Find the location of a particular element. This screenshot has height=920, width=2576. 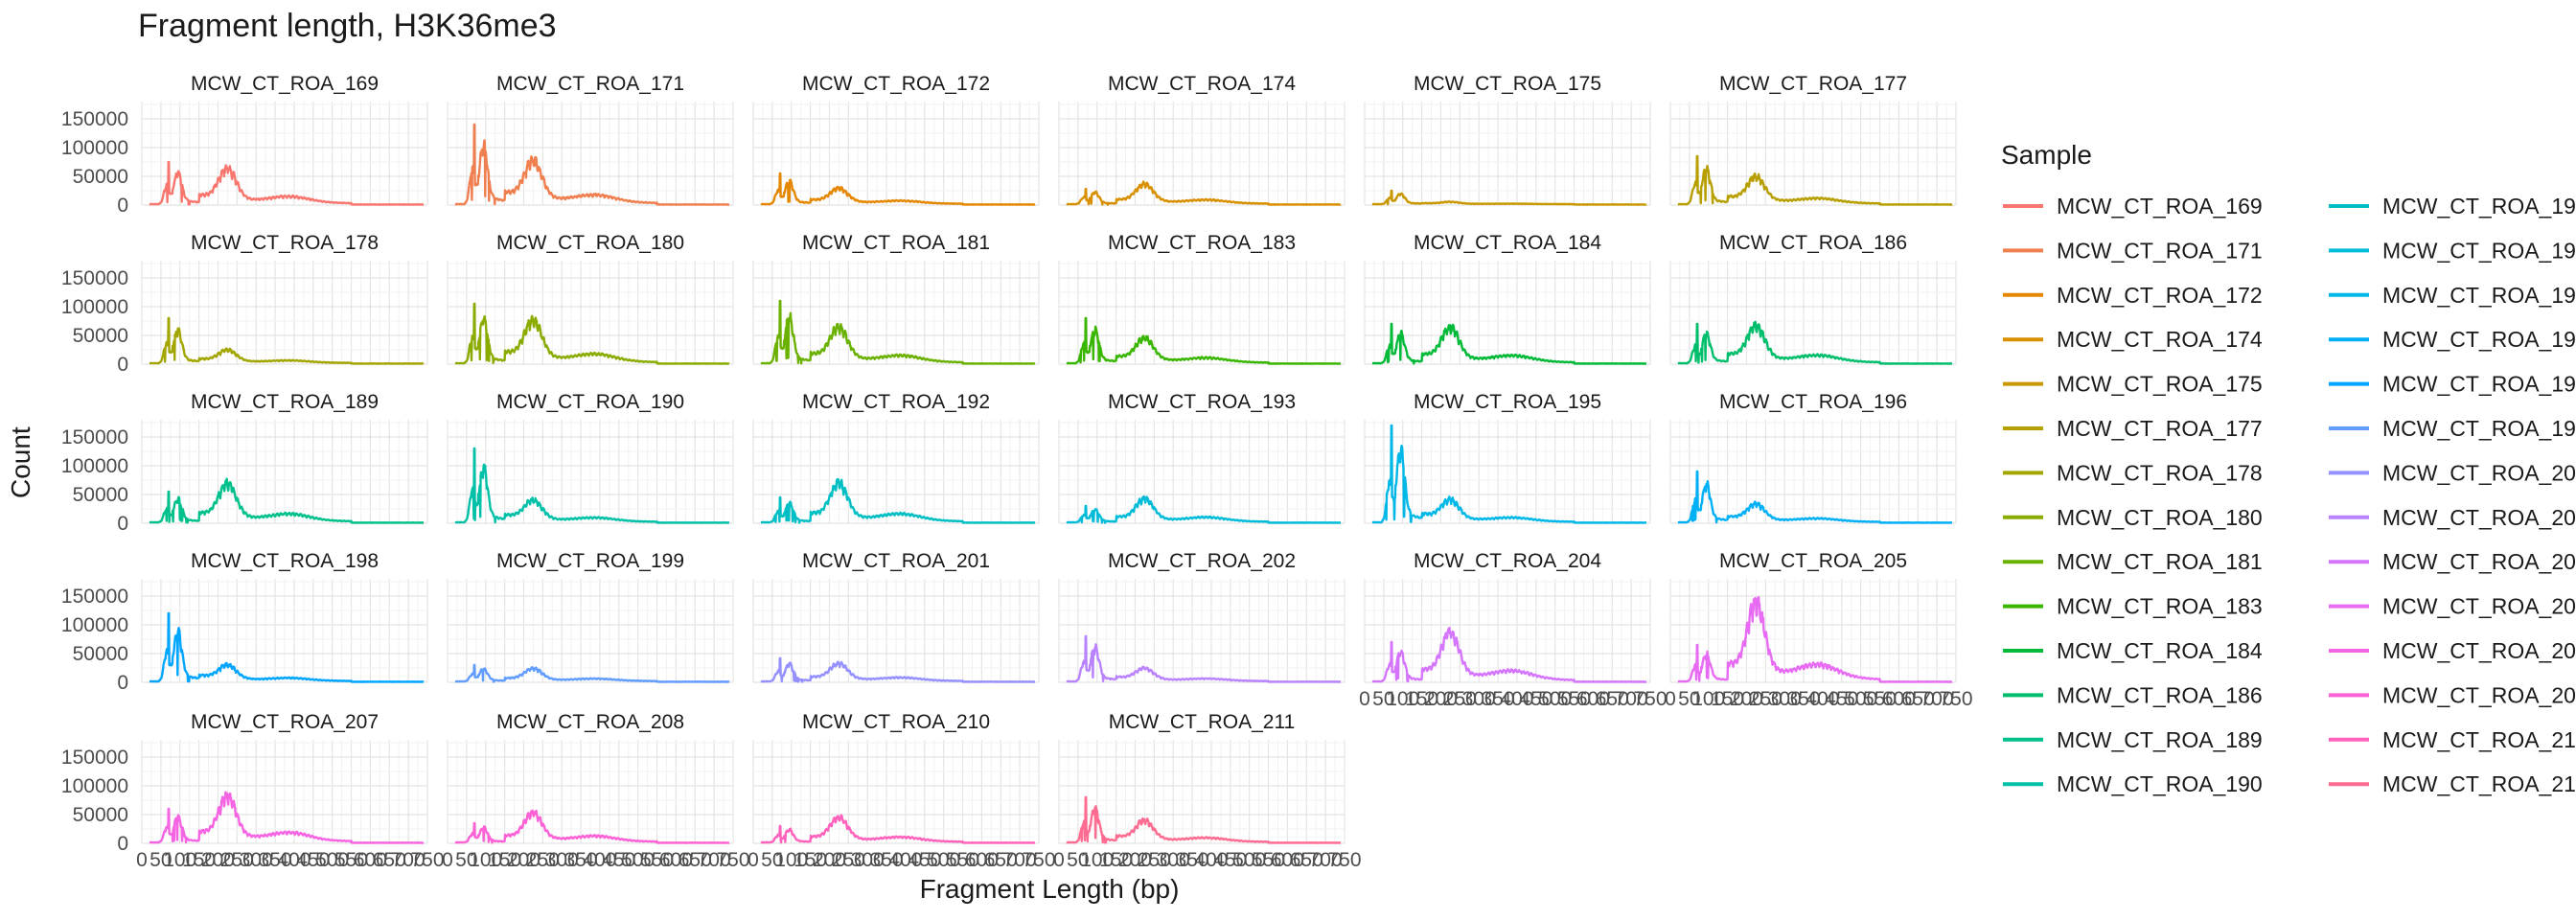

facet-panel: MCW_CT_ROA_183 is located at coordinates (1202, 298).